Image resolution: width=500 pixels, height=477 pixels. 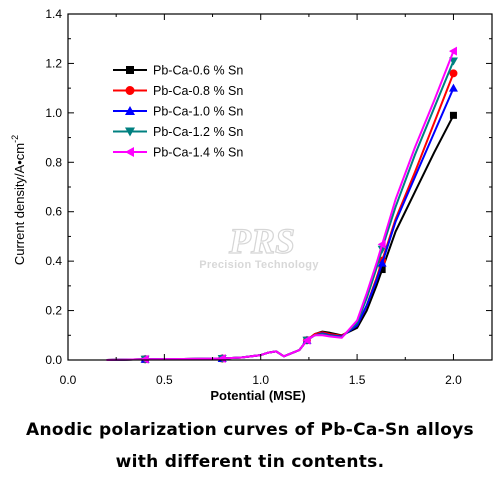 I want to click on y-tick-label: 0.8, so click(x=53, y=162).